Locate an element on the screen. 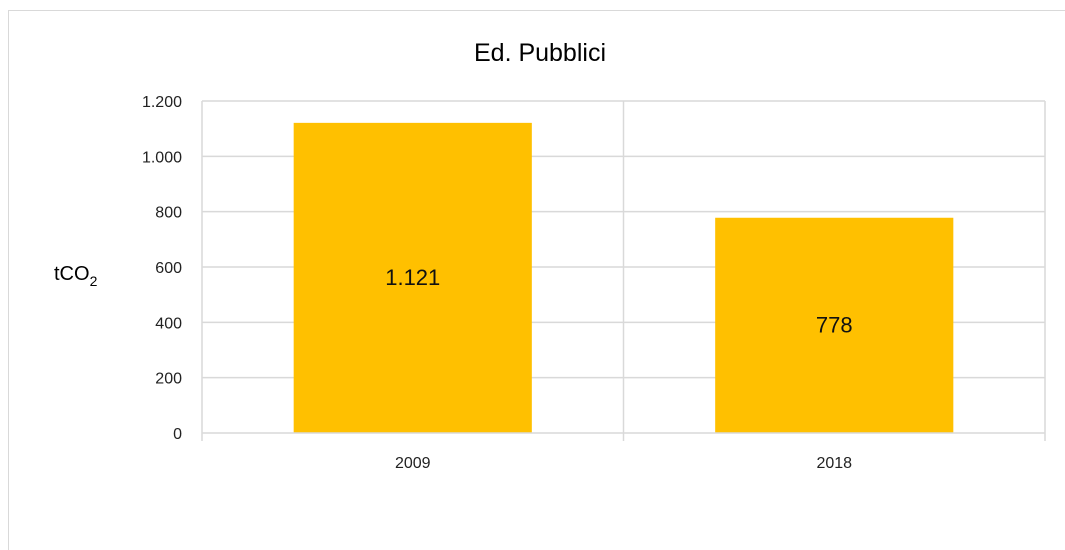 The width and height of the screenshot is (1065, 550). data-label-2009: 1.121 is located at coordinates (412, 277).